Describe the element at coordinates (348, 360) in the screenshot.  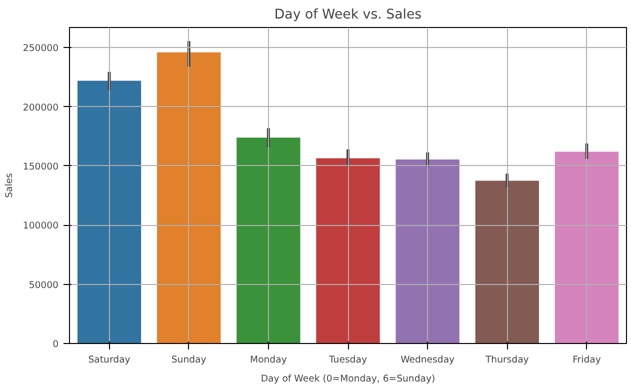
I see `x-tick-label: Tuesday` at that location.